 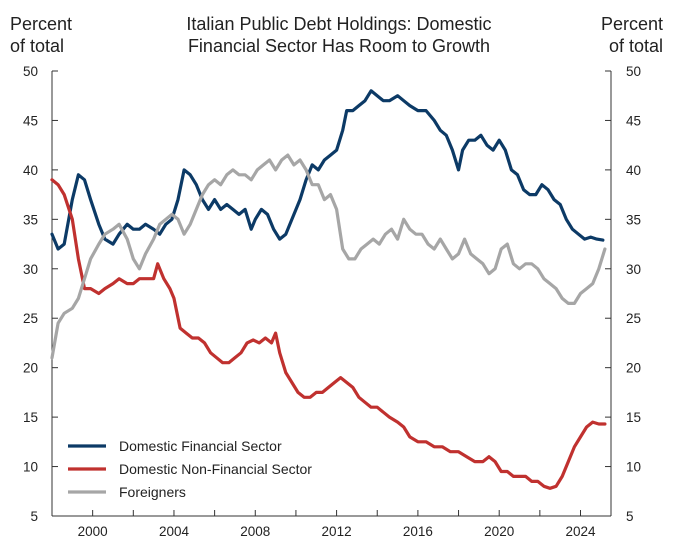 What do you see at coordinates (152, 492) in the screenshot?
I see `legend-label-3: Foreigners` at bounding box center [152, 492].